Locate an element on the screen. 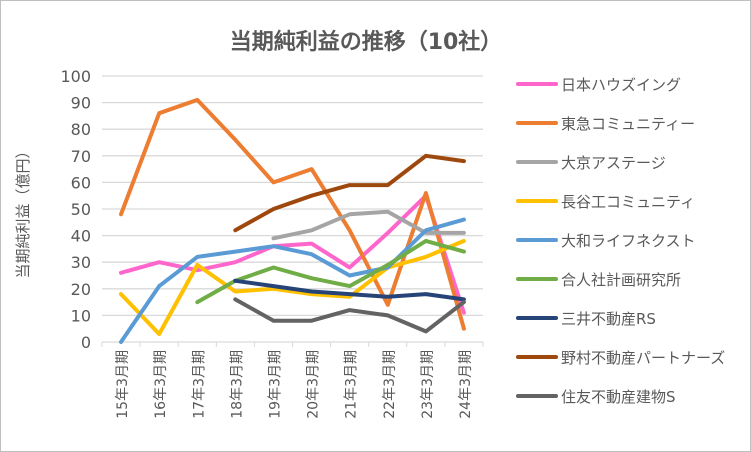 This screenshot has height=452, width=751. legend-label: 大京アステージ is located at coordinates (613, 163).